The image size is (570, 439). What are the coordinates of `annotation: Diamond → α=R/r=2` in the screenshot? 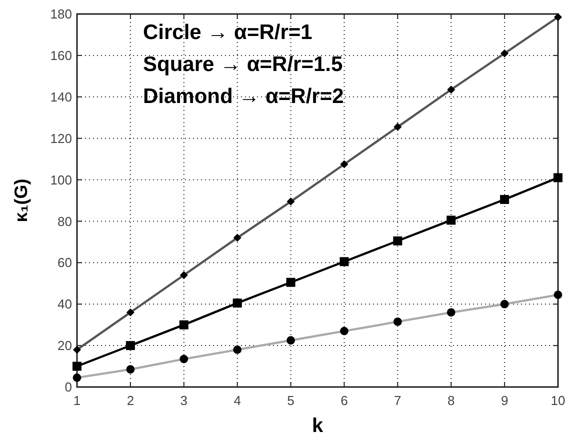 It's located at (243, 96).